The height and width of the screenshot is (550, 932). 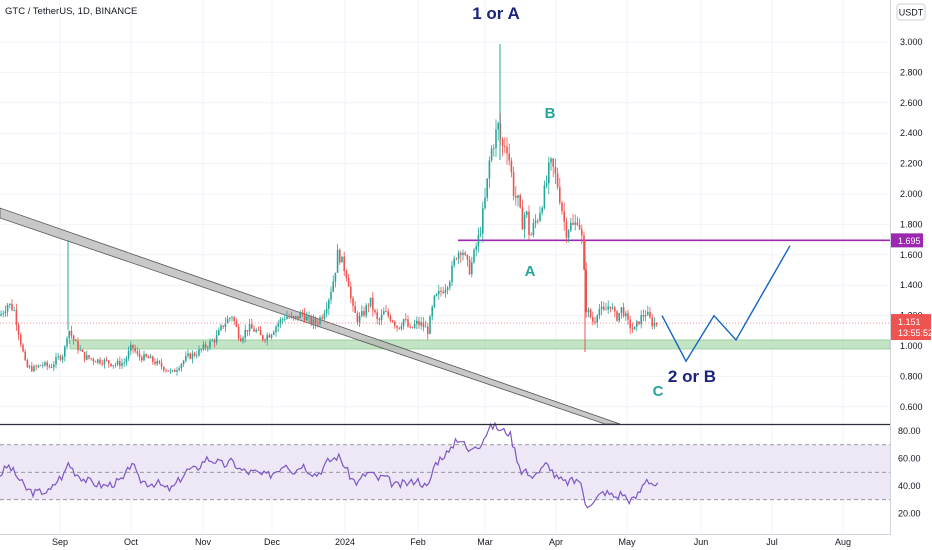 I want to click on countdown-label: 13:55:52, so click(x=915, y=333).